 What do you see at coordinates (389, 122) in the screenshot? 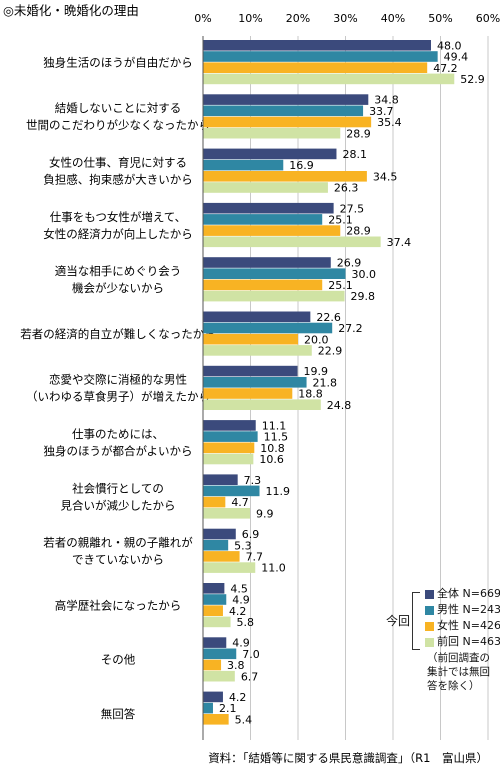
I see `value-label-1-2: 35.4` at bounding box center [389, 122].